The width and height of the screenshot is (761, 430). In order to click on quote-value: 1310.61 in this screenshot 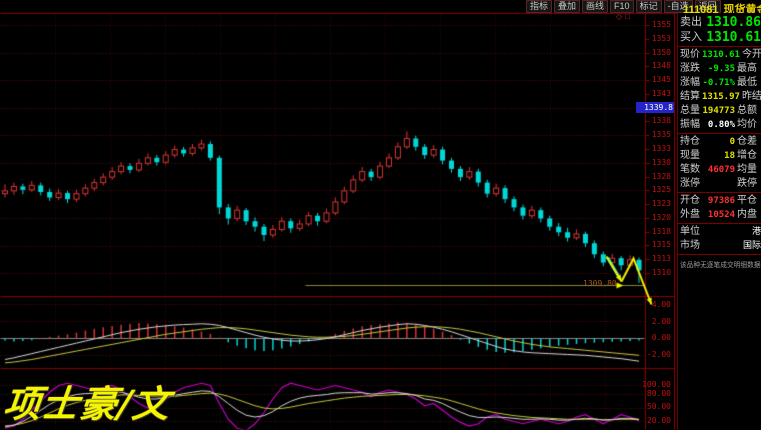, I will do `click(721, 55)`.